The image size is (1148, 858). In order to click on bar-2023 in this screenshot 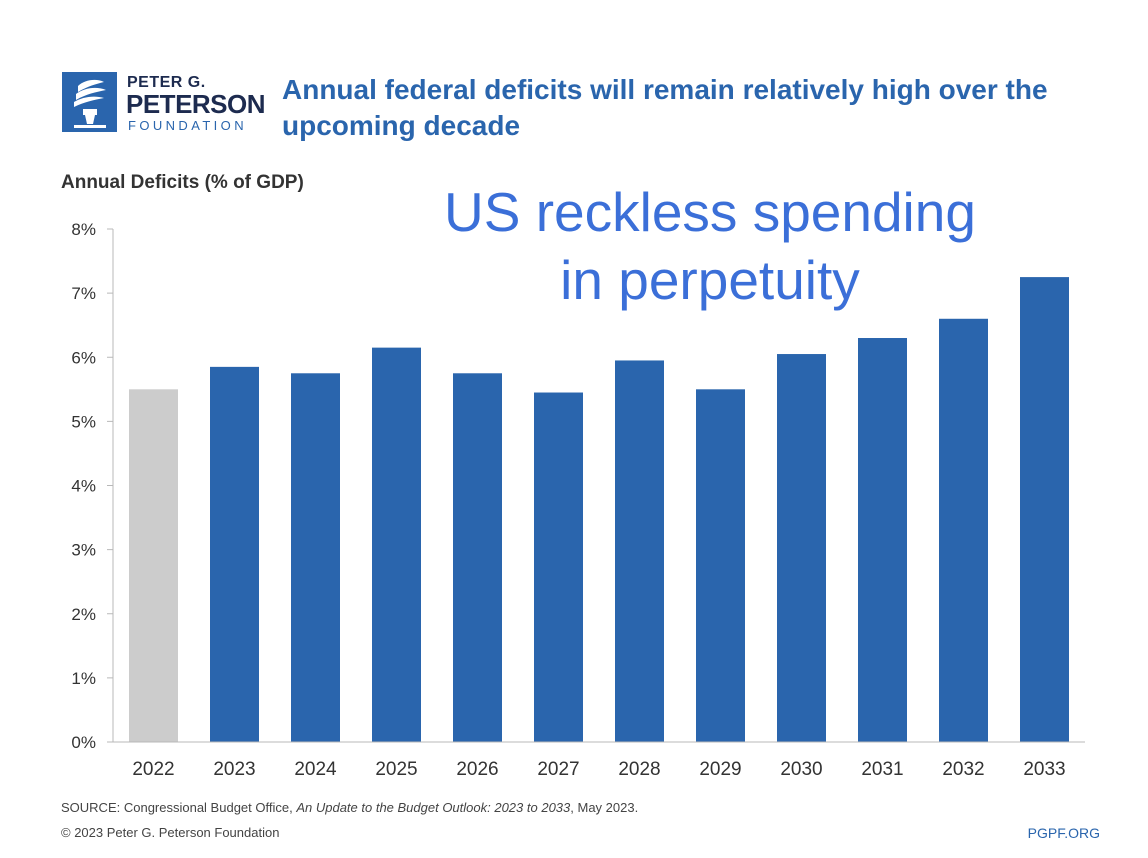, I will do `click(234, 554)`.